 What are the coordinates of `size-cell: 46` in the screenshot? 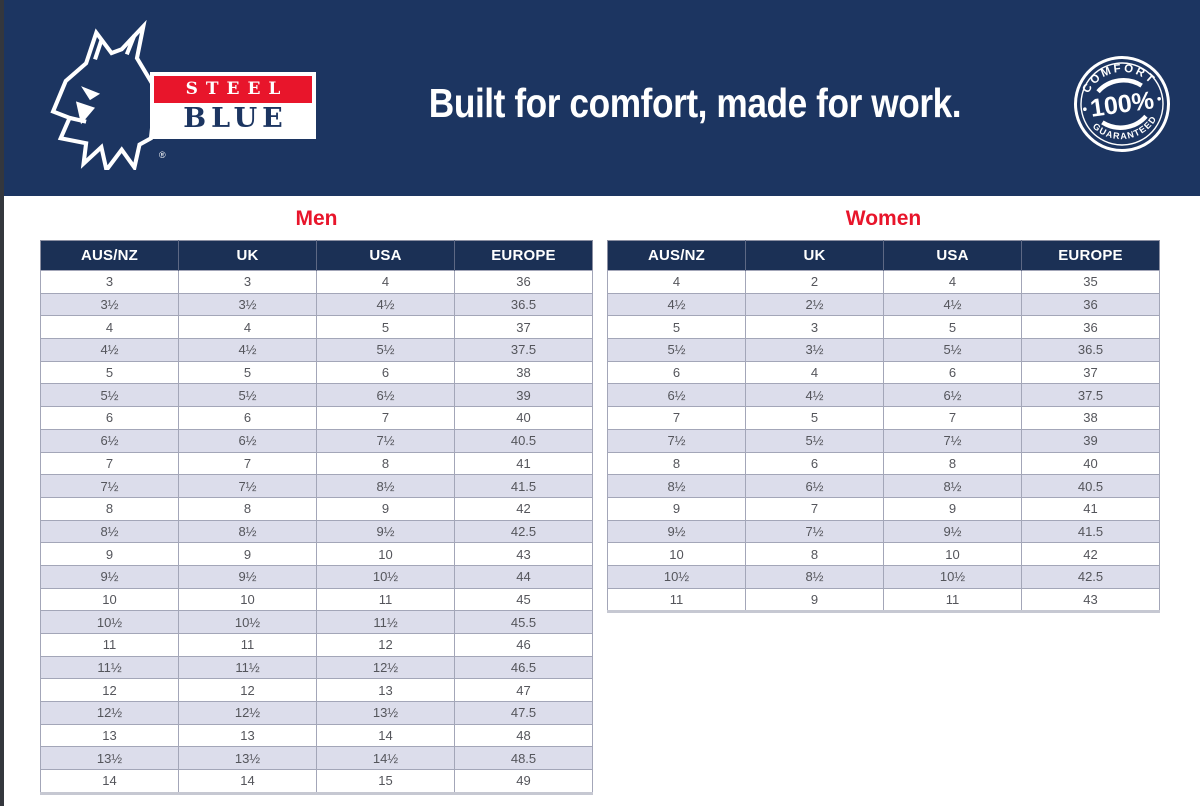 It's located at (523, 645).